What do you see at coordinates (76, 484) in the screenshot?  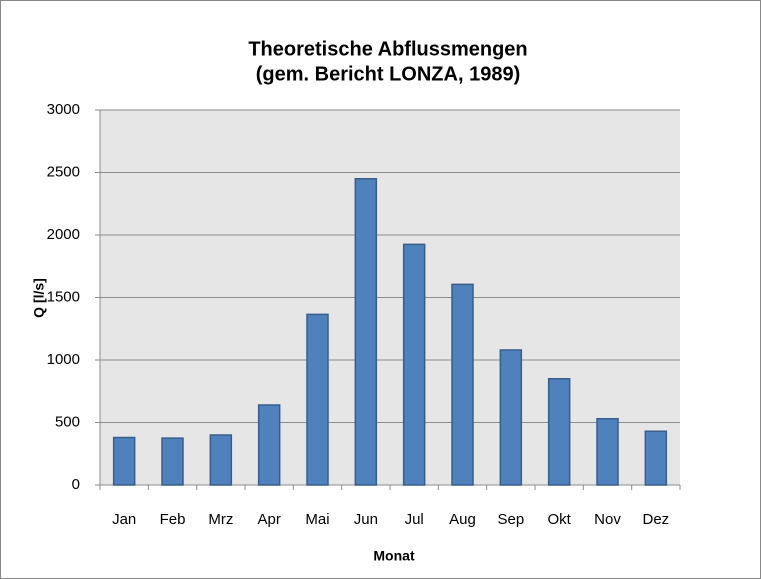 I see `y-tick-label: 0` at bounding box center [76, 484].